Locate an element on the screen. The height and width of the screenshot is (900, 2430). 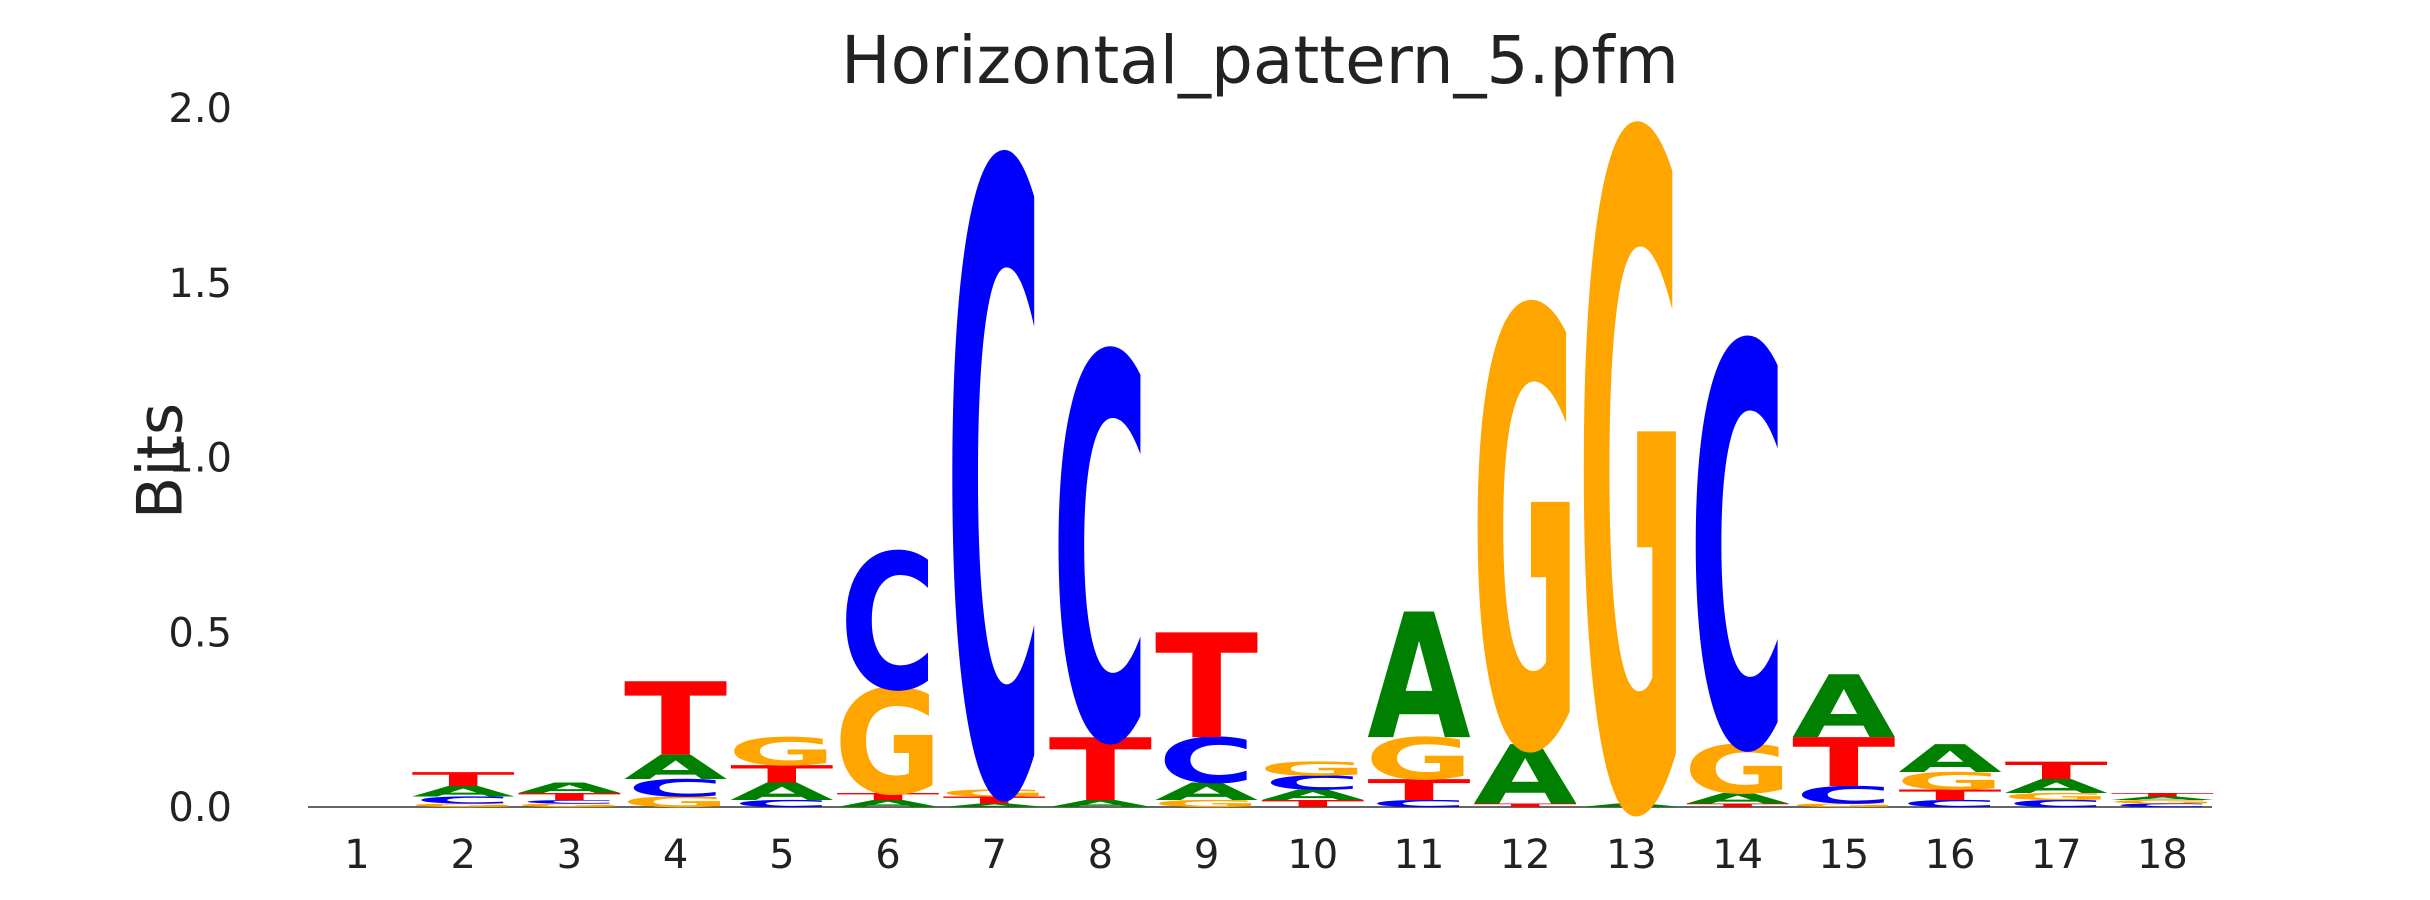
x-tick-label: 14 is located at coordinates (1737, 855).